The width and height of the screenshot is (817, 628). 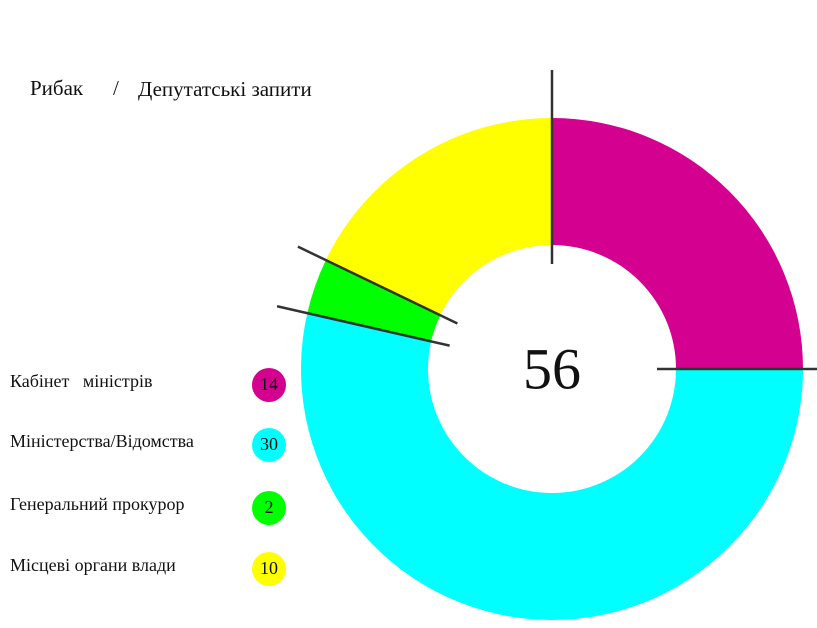 I want to click on legend-label: Місцеві органи влади, so click(x=93, y=565).